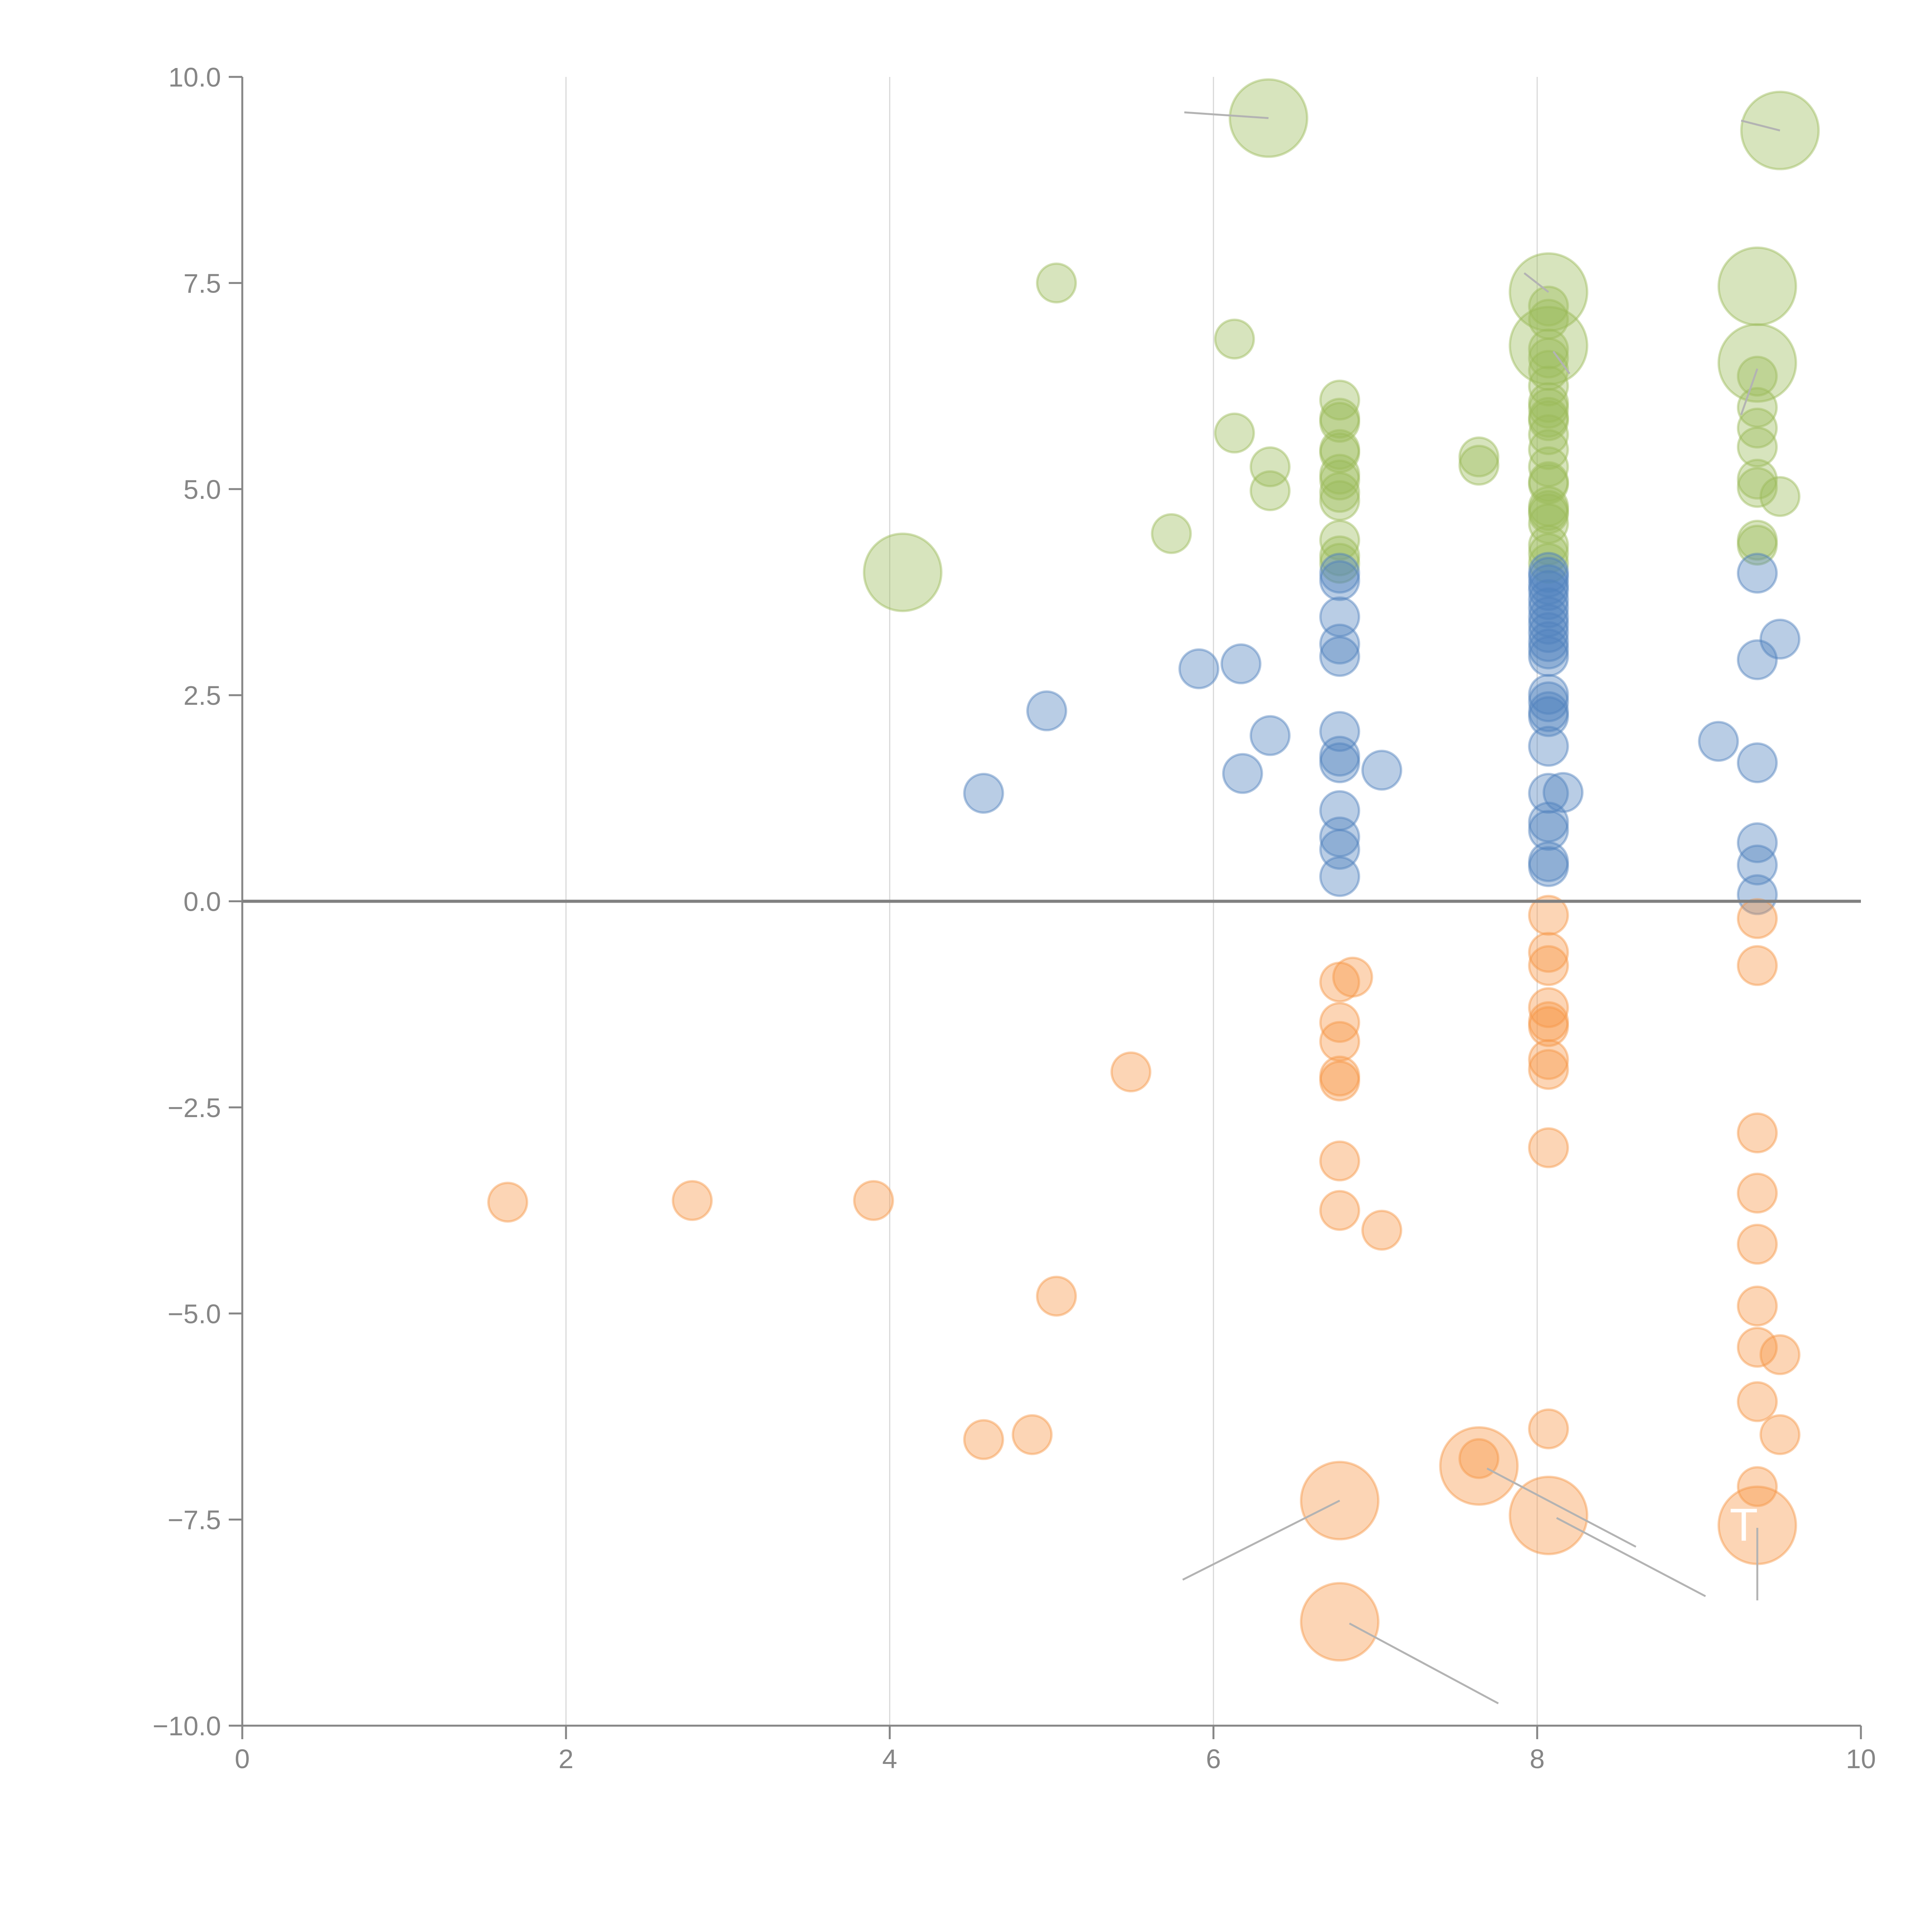 The width and height of the screenshot is (1932, 1932). What do you see at coordinates (187, 1726) in the screenshot?
I see `y-tick-label: −10.0` at bounding box center [187, 1726].